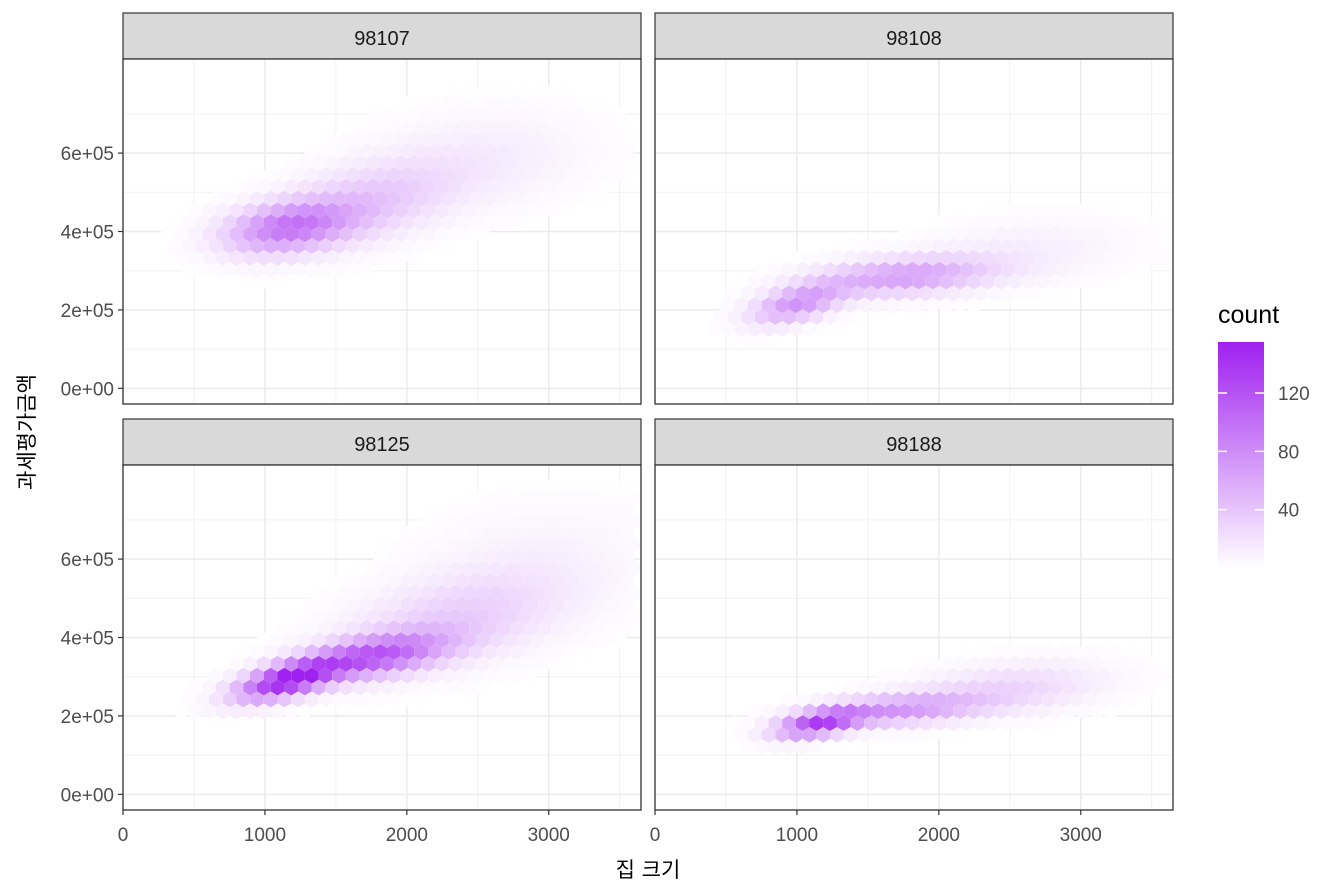  I want to click on facet-strip-label: 98108, so click(914, 39).